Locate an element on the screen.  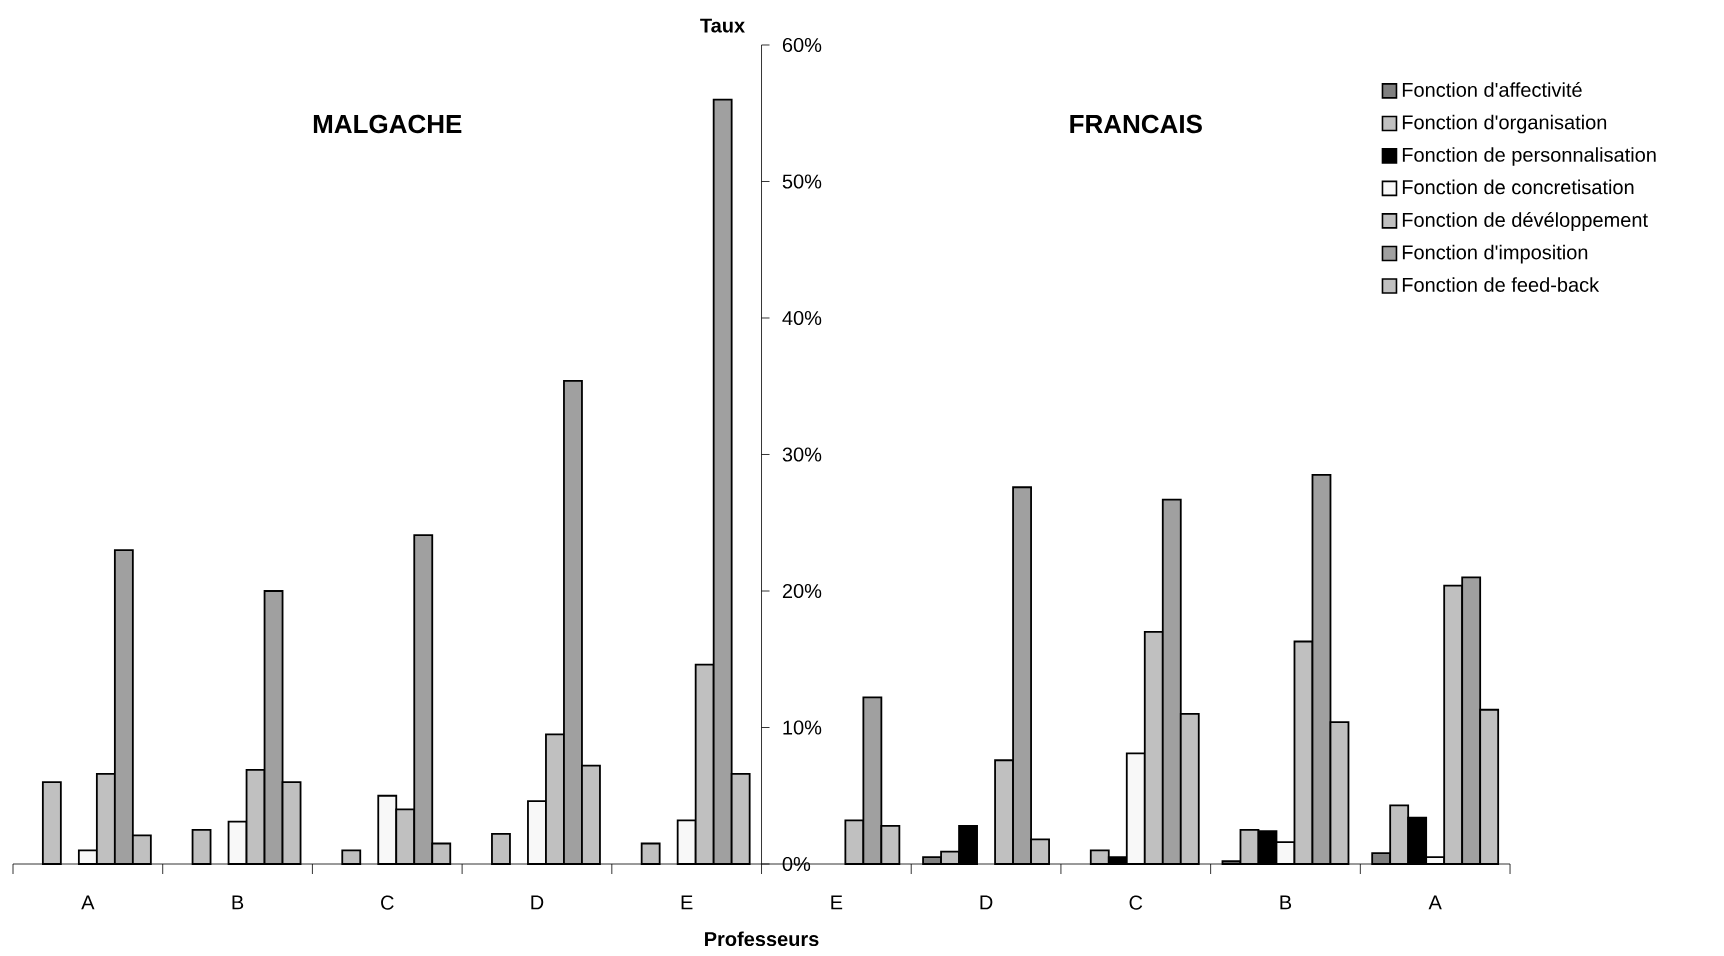
x-axis-title: Professeurs is located at coordinates (762, 939).